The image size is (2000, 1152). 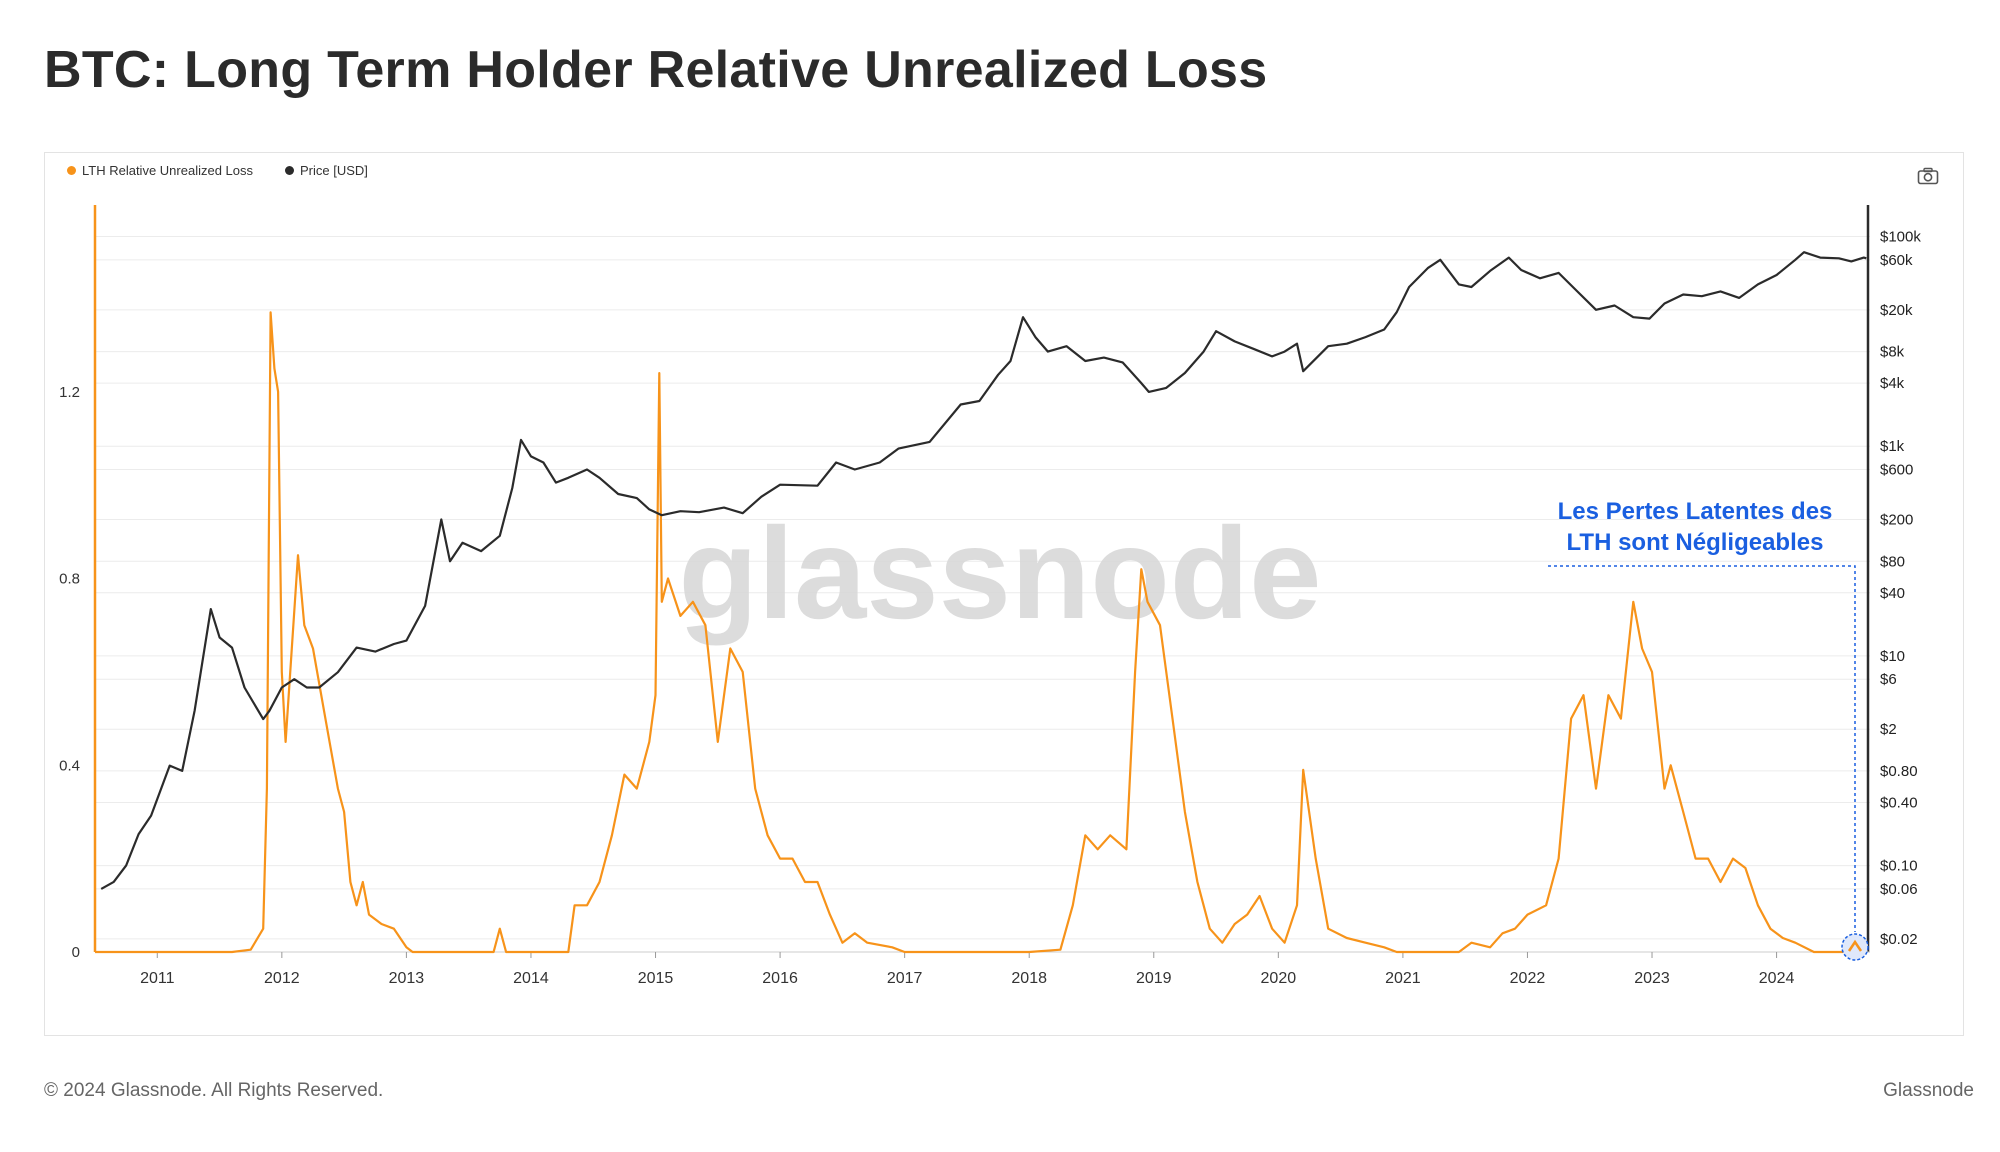 What do you see at coordinates (1899, 889) in the screenshot?
I see `y-right-tick-label: $0.06` at bounding box center [1899, 889].